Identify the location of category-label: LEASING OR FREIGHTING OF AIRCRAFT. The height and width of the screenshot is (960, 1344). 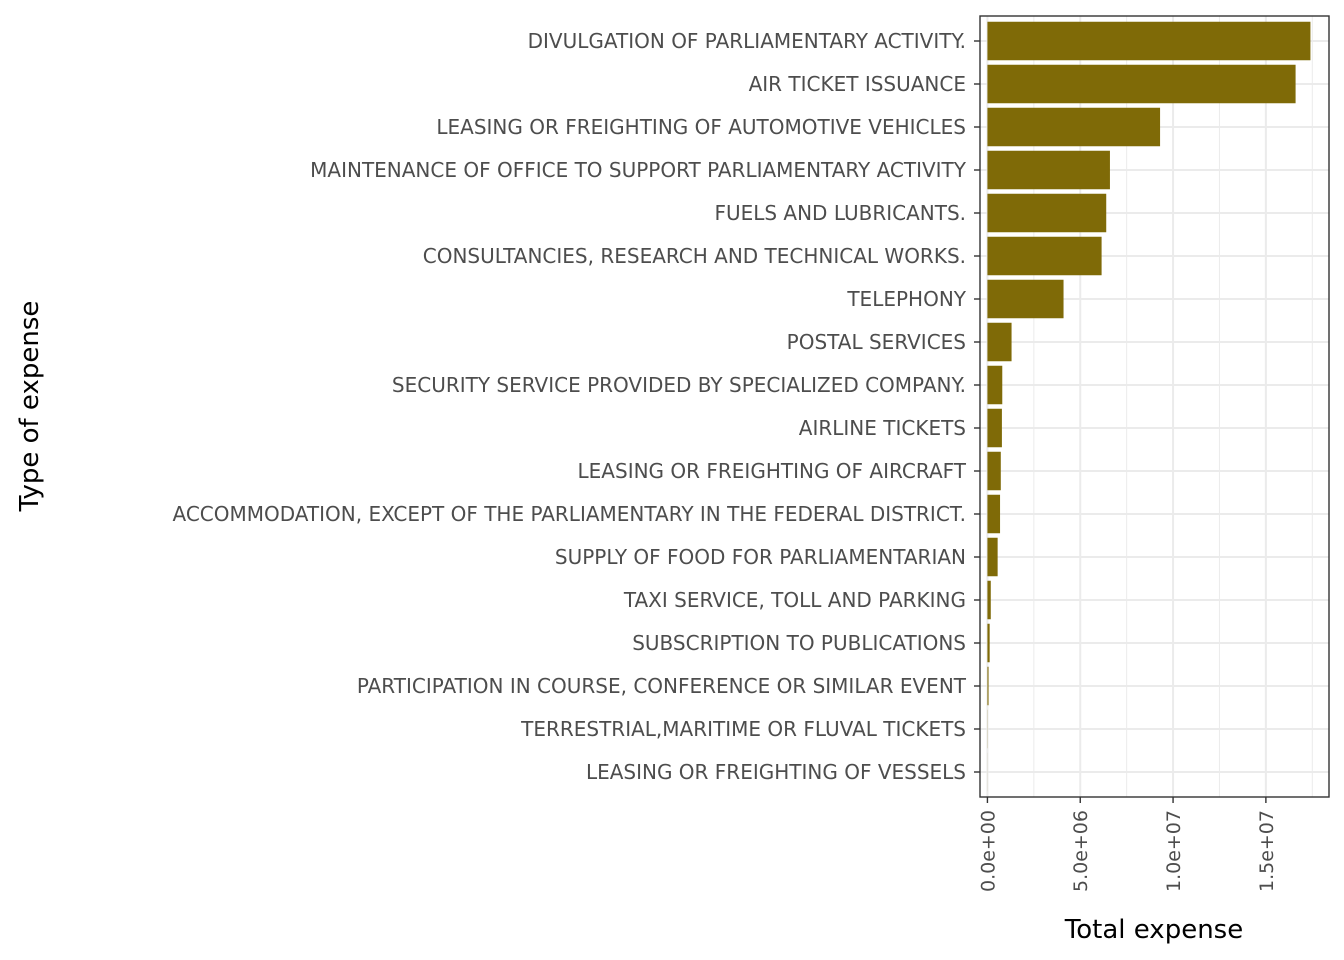
(772, 471).